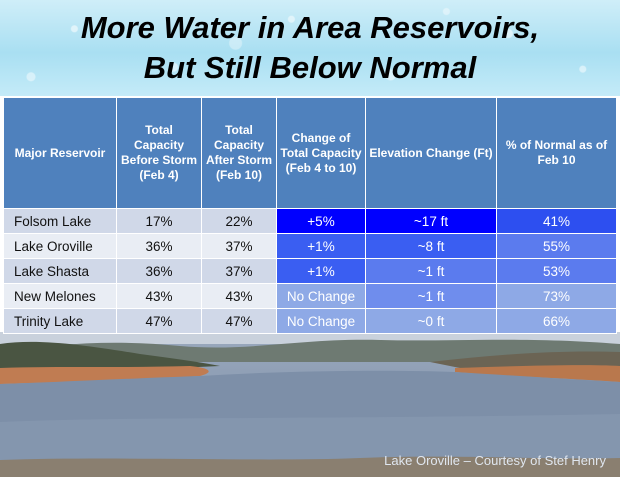 This screenshot has width=620, height=477. What do you see at coordinates (556, 321) in the screenshot?
I see `percent-of-normal: 66%` at bounding box center [556, 321].